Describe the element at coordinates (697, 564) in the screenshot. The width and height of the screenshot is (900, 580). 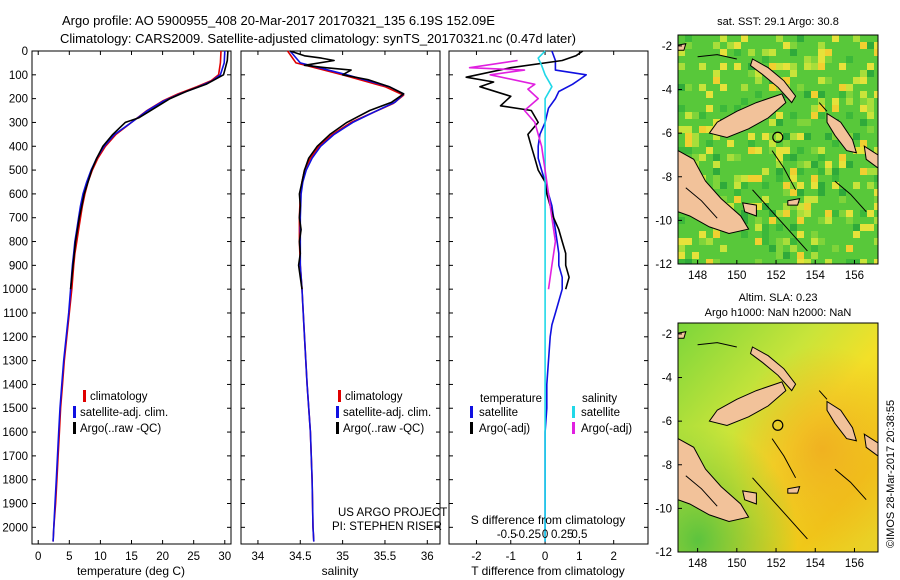
I see `map-xtick-label: 148` at that location.